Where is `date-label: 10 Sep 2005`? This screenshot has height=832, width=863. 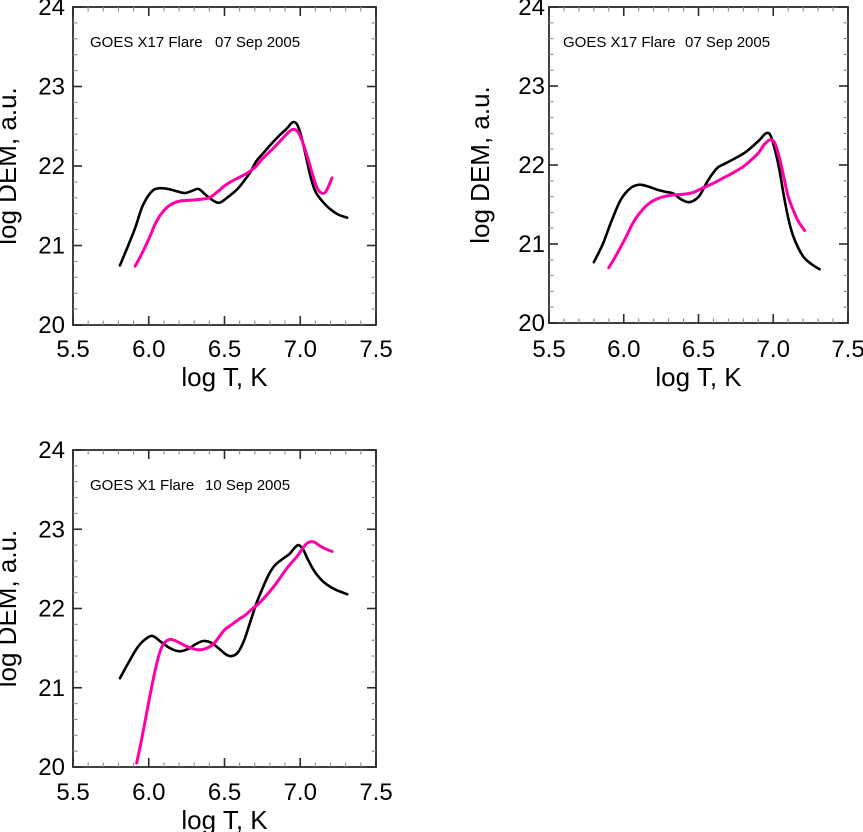
date-label: 10 Sep 2005 is located at coordinates (247, 485).